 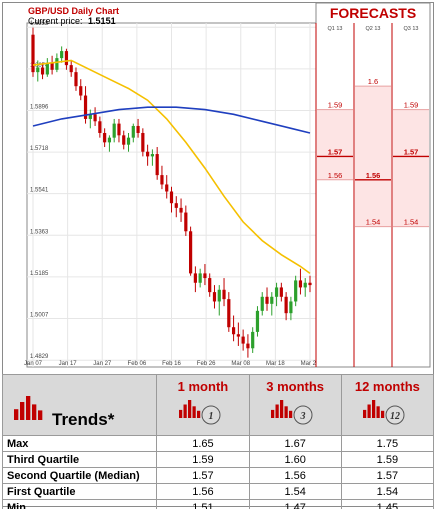 What do you see at coordinates (39, 66) in the screenshot?
I see `y-tick-label: 1.6074` at bounding box center [39, 66].